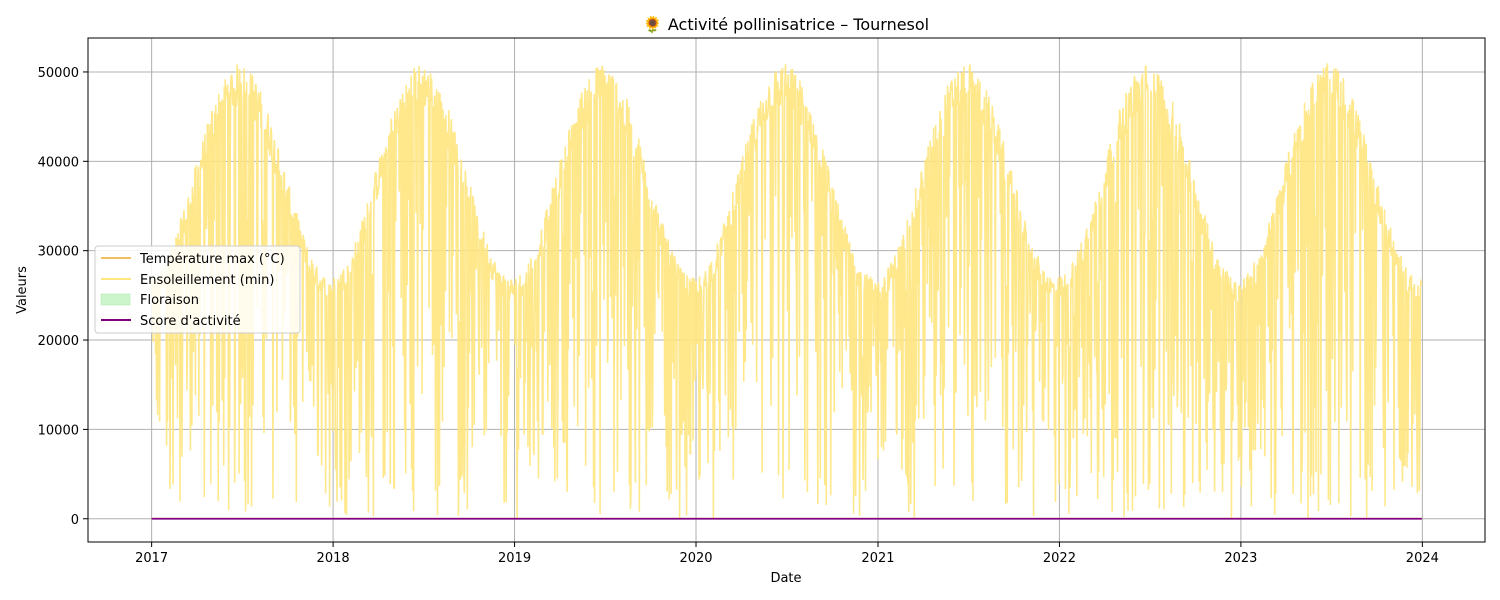  What do you see at coordinates (695, 558) in the screenshot?
I see `x-tick-label: 2020` at bounding box center [695, 558].